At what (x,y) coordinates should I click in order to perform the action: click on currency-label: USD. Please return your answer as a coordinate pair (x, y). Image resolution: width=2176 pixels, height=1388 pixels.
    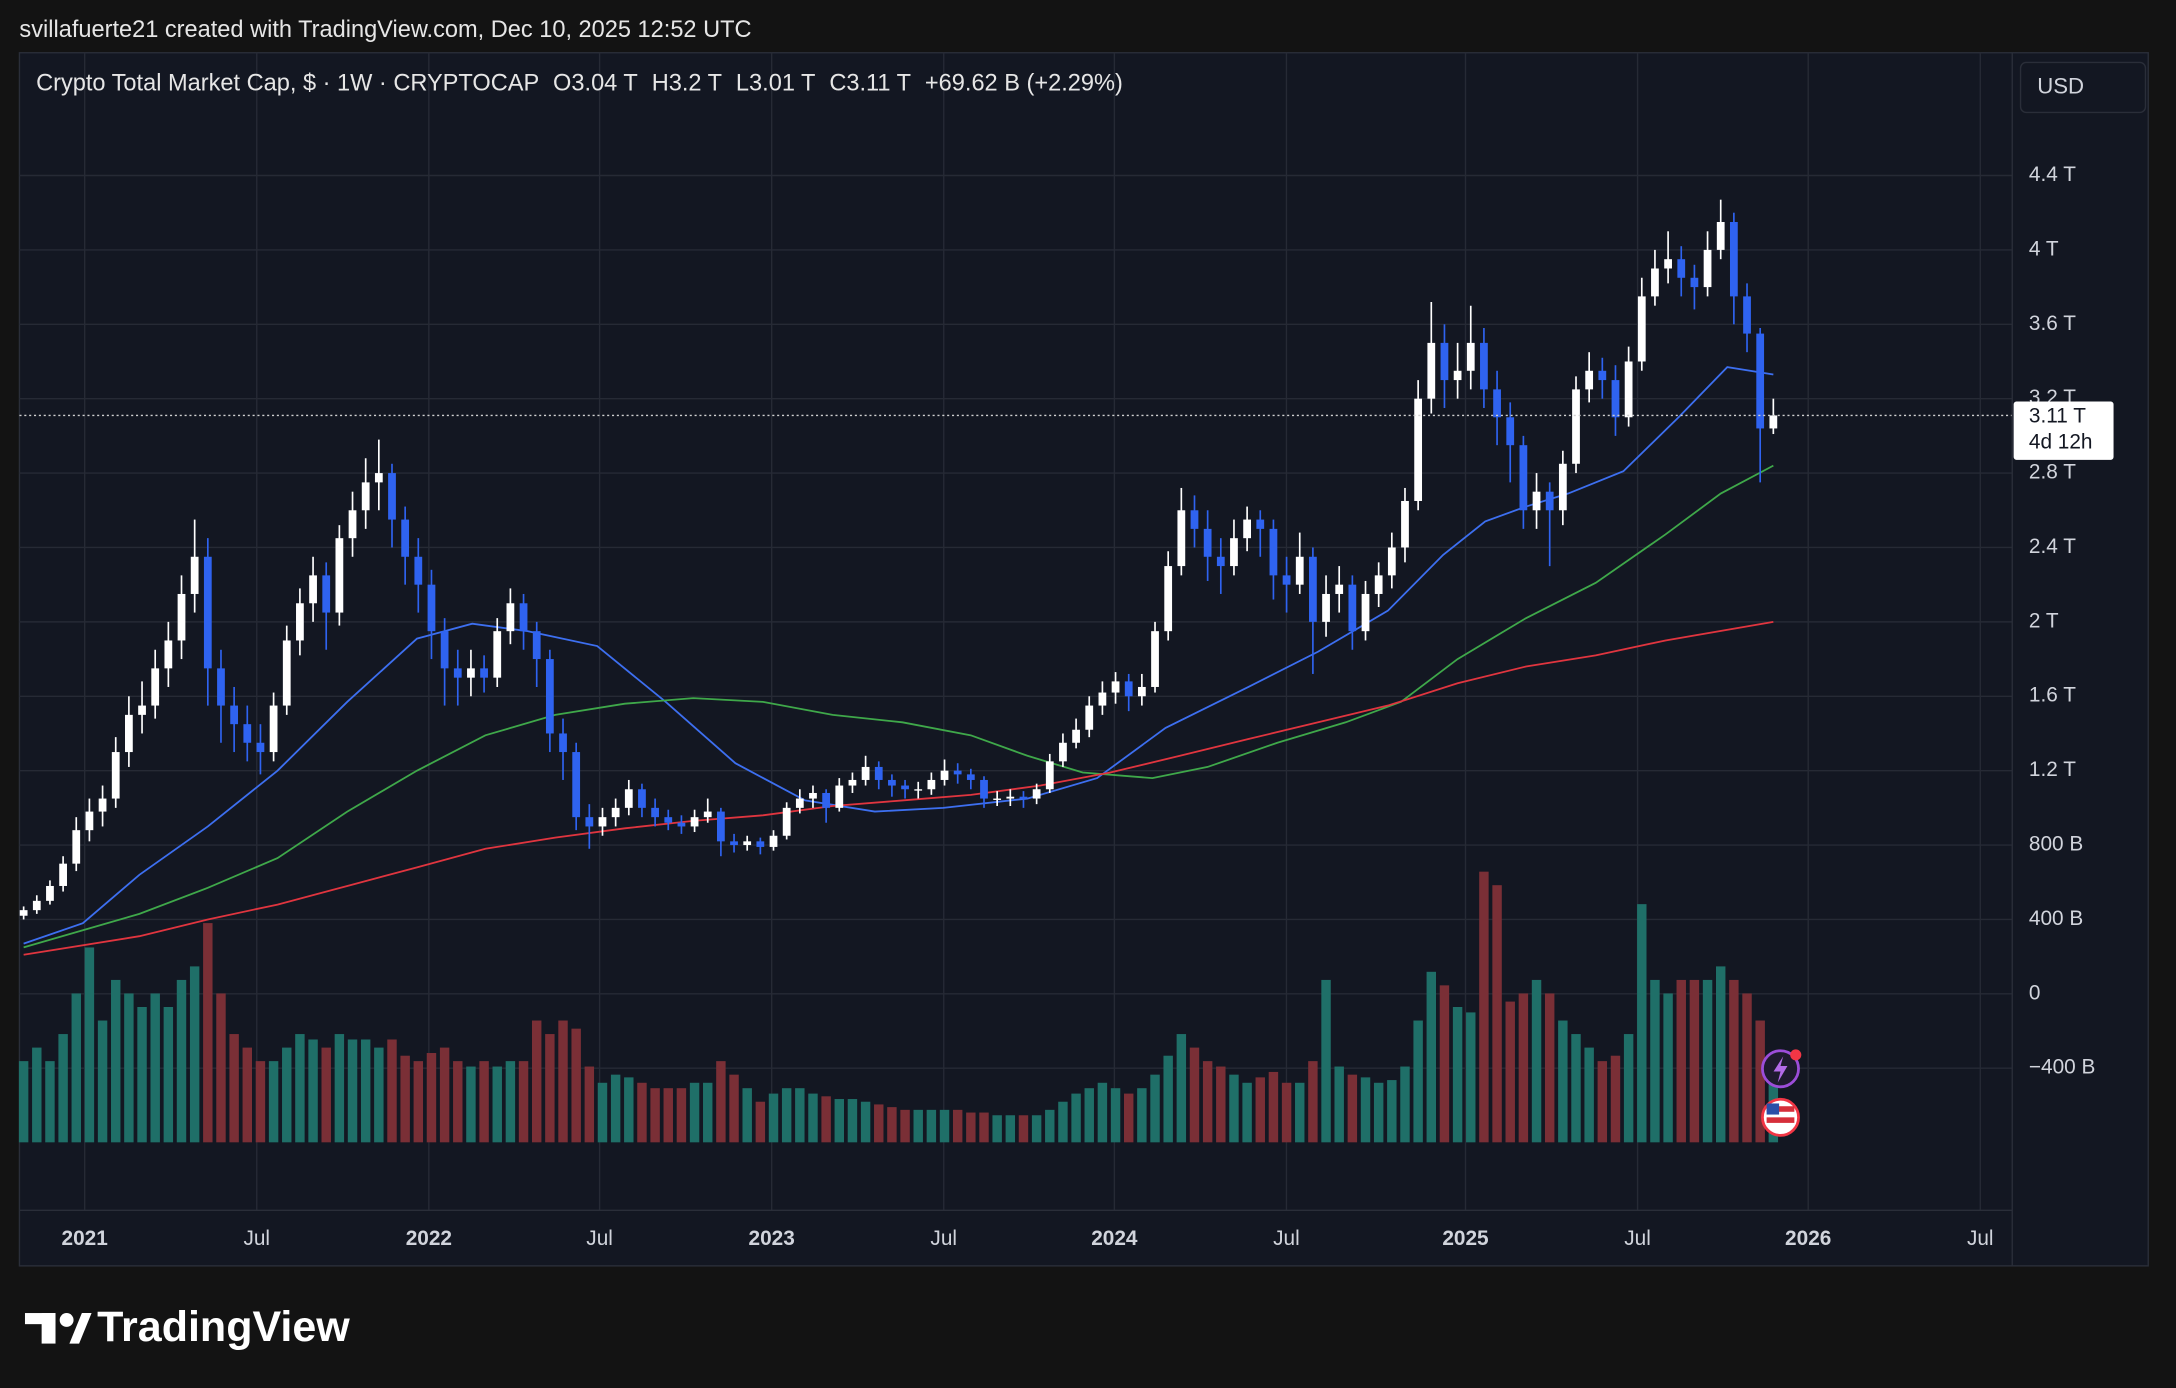
    Looking at the image, I should click on (2060, 85).